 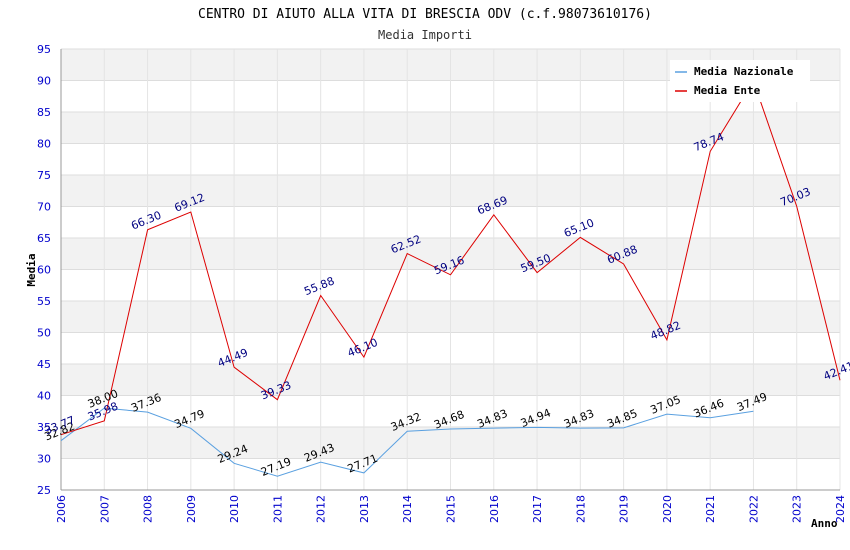 I want to click on y-axis-title: Media, so click(x=31, y=269).